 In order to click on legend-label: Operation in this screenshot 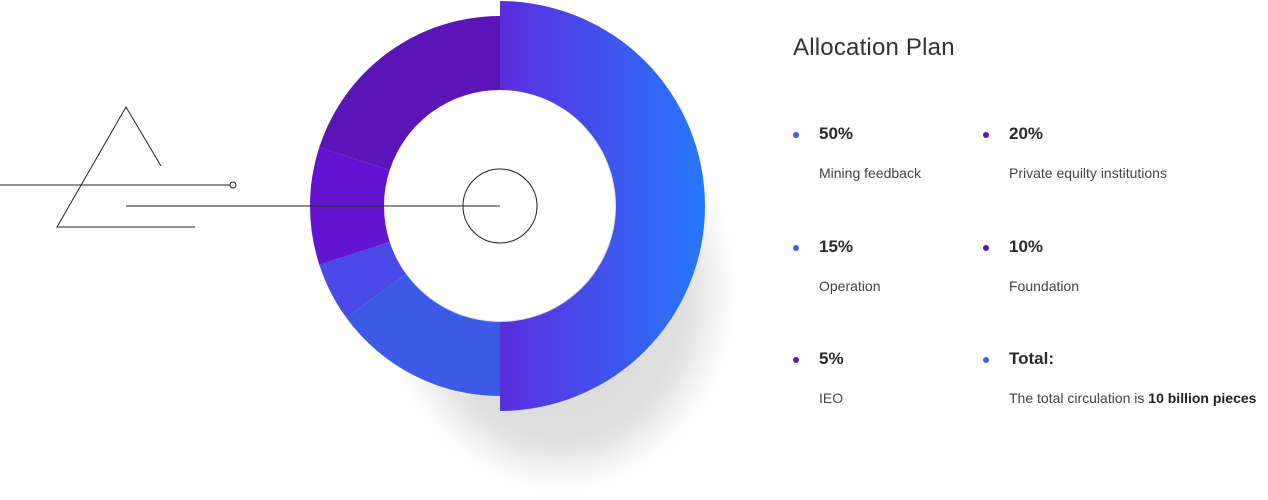, I will do `click(850, 286)`.